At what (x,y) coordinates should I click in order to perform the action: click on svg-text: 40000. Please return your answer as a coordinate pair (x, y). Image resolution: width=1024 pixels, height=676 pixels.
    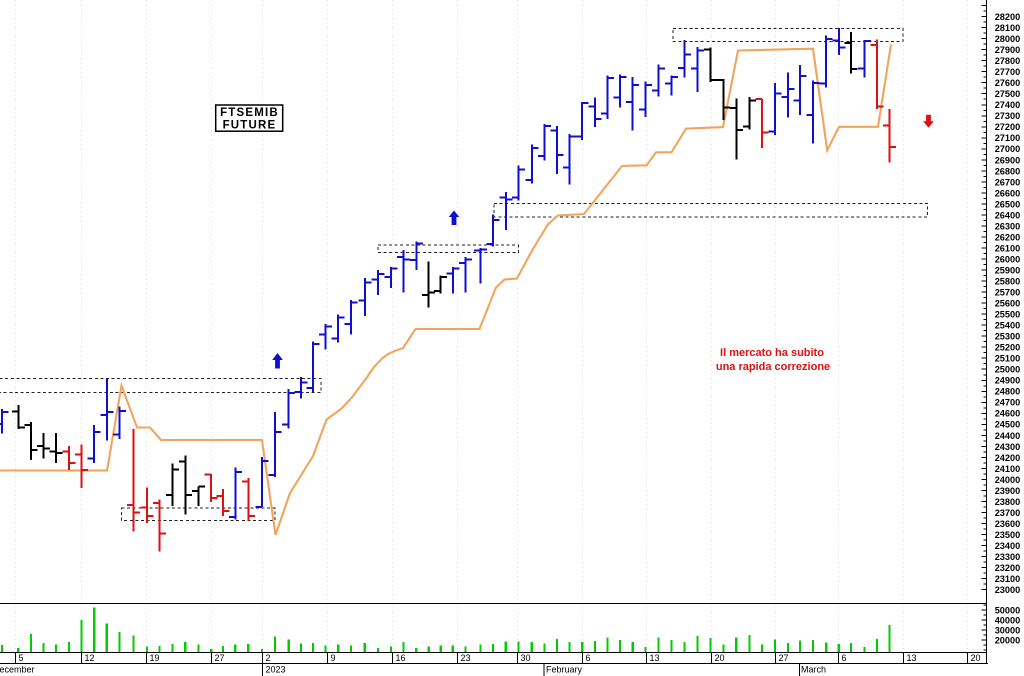
    Looking at the image, I should click on (1008, 620).